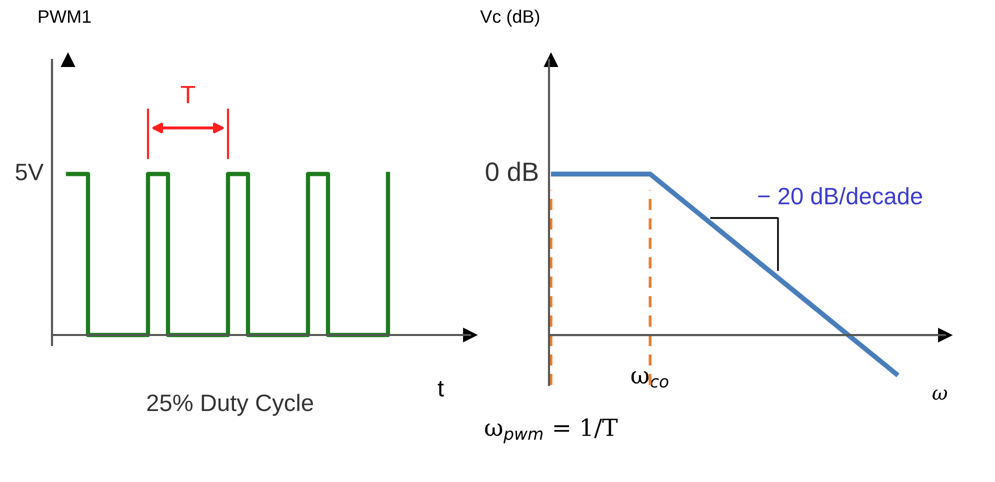  Describe the element at coordinates (512, 172) in the screenshot. I see `text: 0 dB` at that location.